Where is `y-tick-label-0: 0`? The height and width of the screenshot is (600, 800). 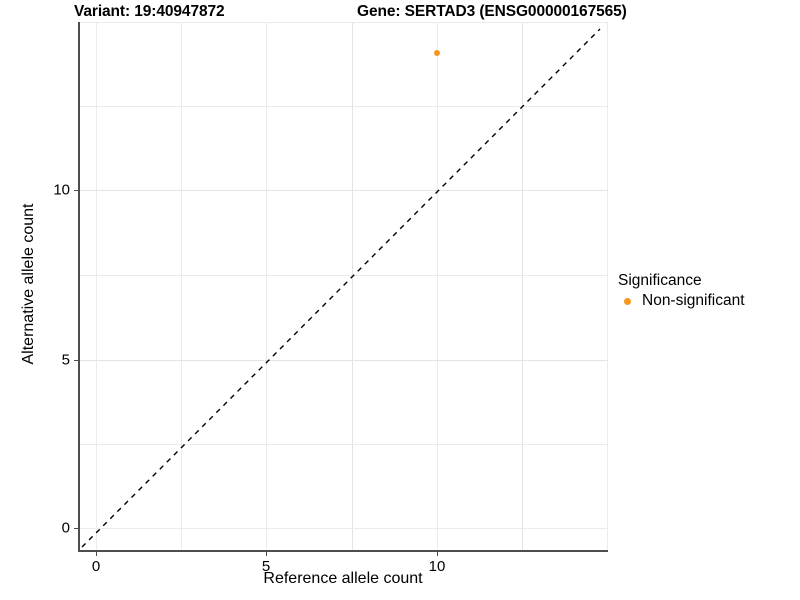
y-tick-label-0: 0 is located at coordinates (65, 528).